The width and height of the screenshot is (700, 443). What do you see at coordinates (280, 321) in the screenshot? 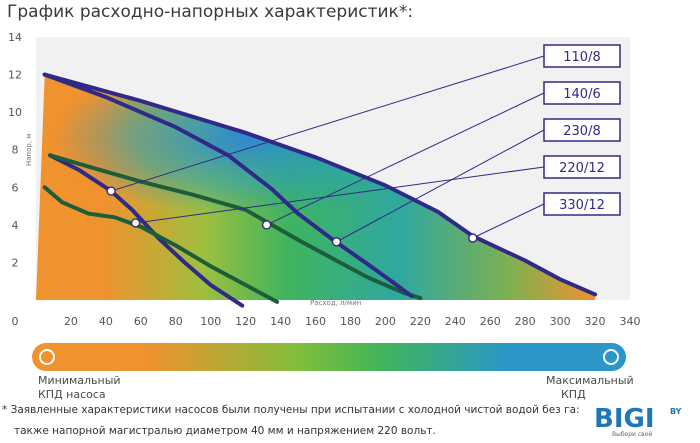
I see `x-tick-label: 140` at bounding box center [280, 321].